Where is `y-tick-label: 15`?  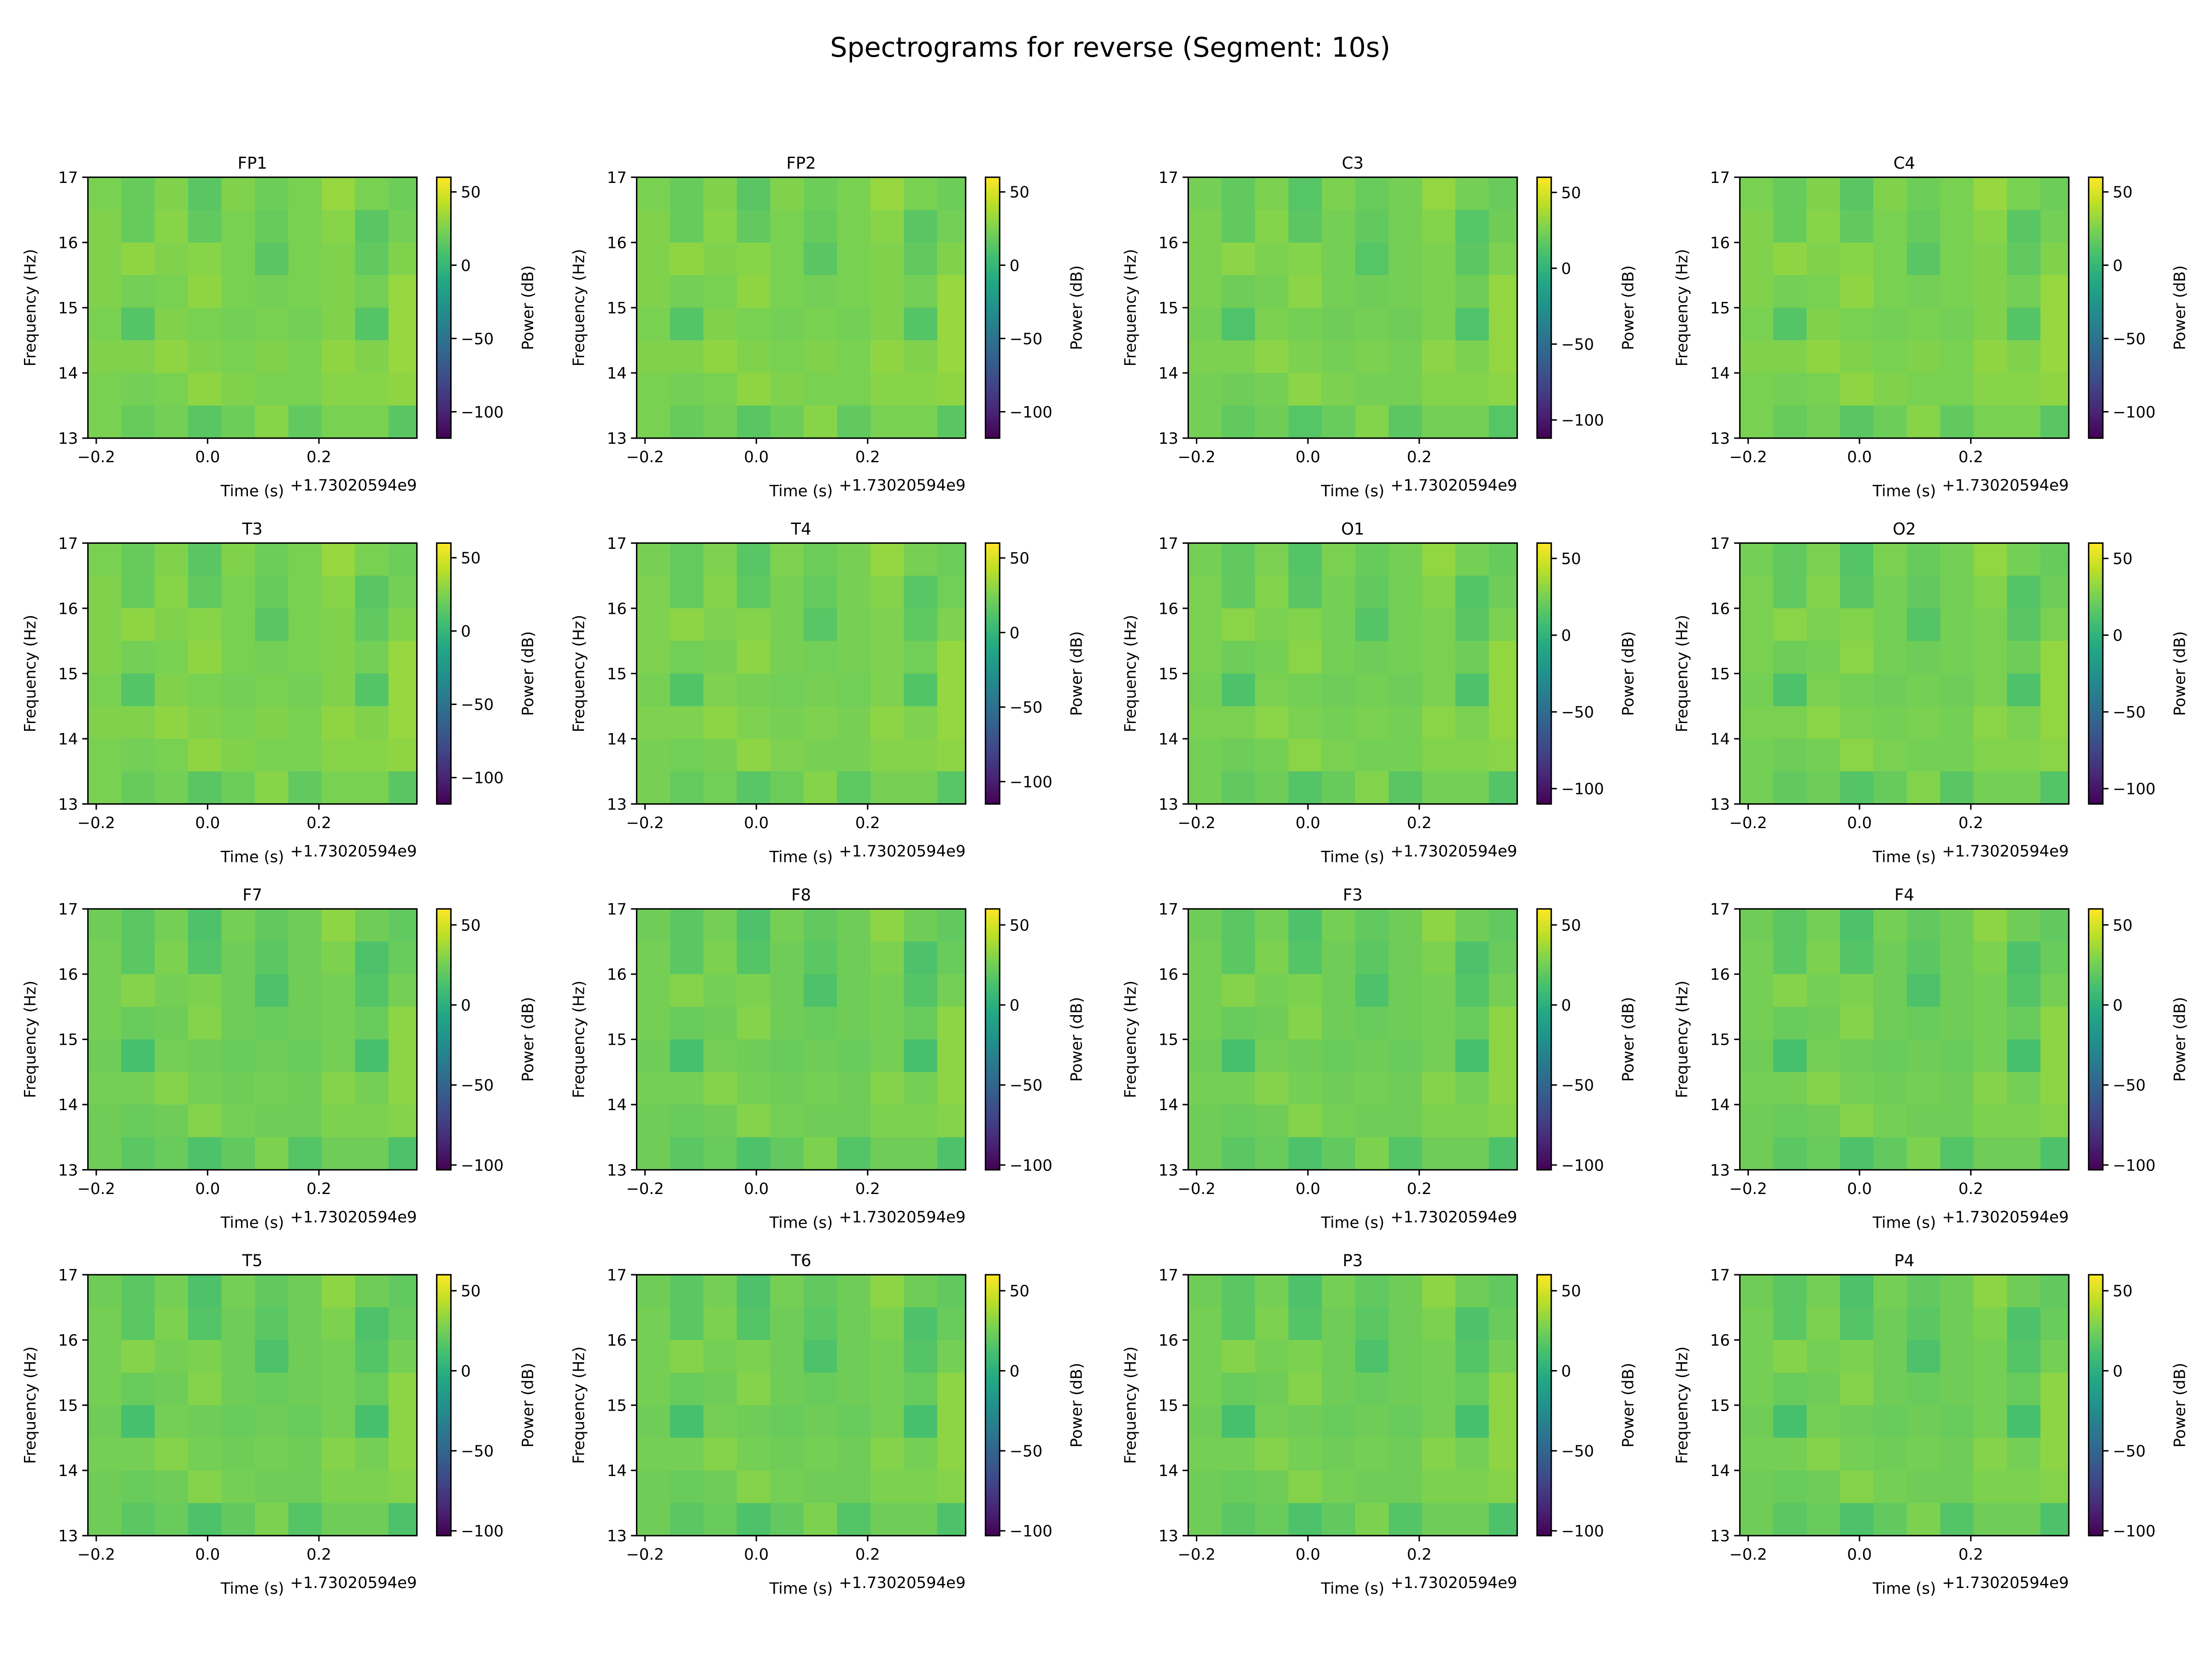 y-tick-label: 15 is located at coordinates (1720, 674).